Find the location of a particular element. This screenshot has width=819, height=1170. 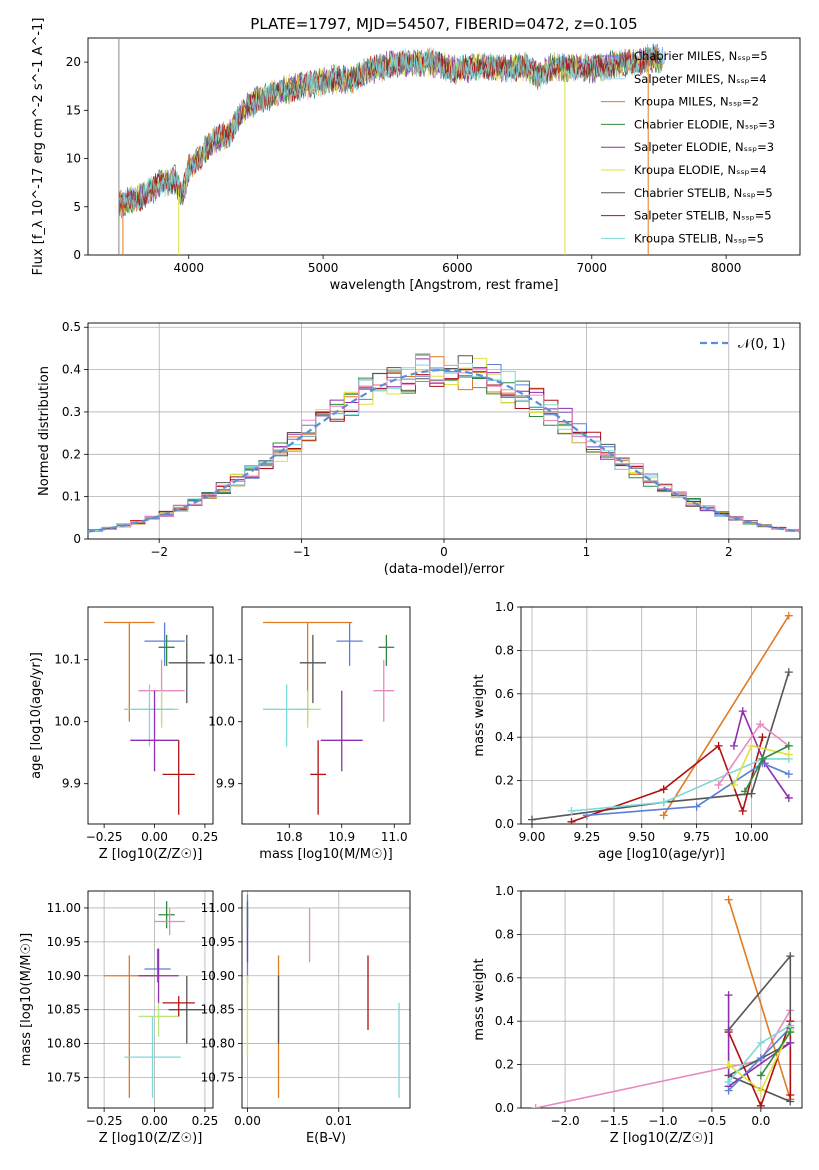

x-tick-label: −0.5 is located at coordinates (711, 1121).